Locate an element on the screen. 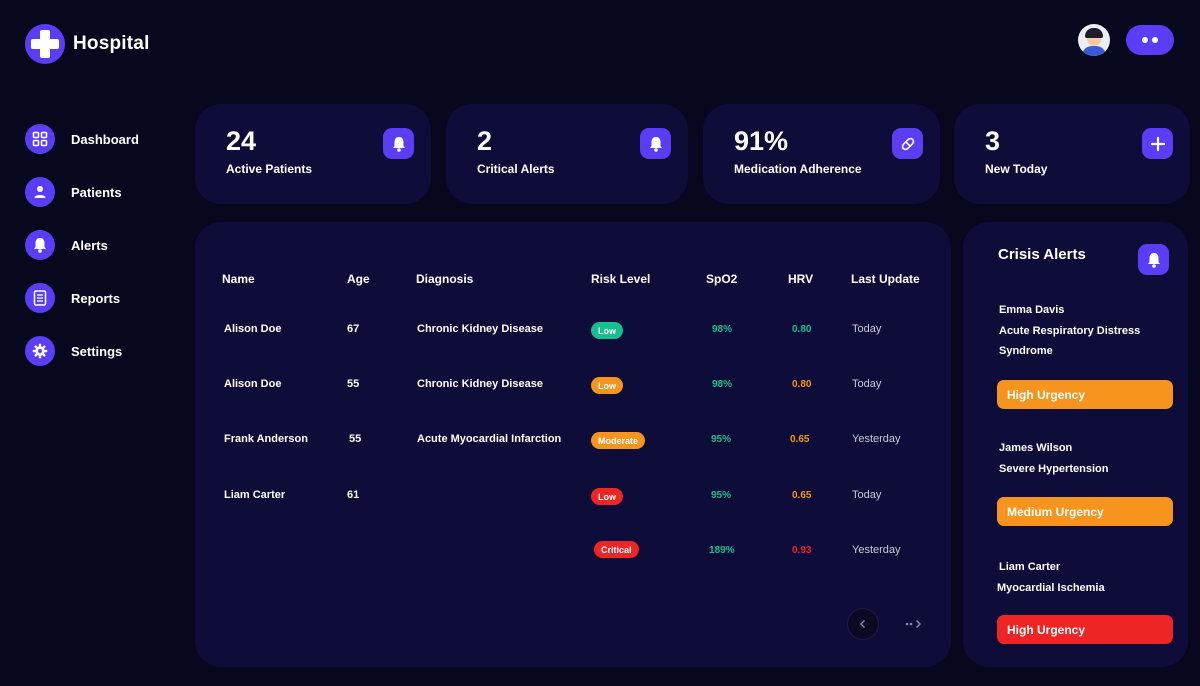 This screenshot has height=686, width=1200. risk-badge: Moderate is located at coordinates (618, 440).